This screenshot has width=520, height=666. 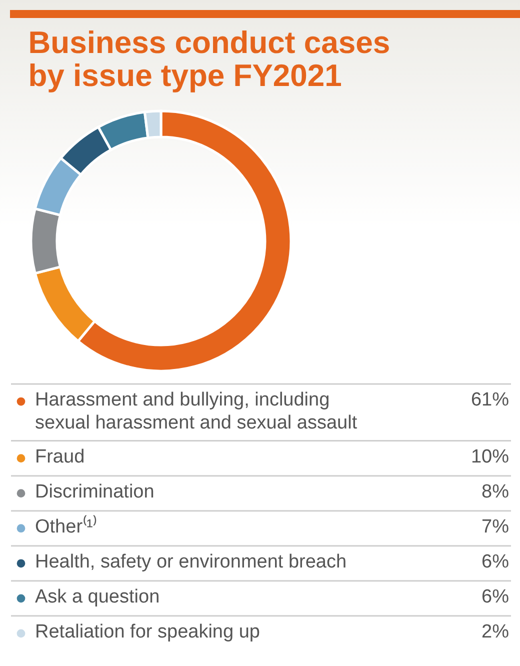 What do you see at coordinates (196, 412) in the screenshot?
I see `legend-label: Harassment and bullying, including sexual harassment and sexual assault` at bounding box center [196, 412].